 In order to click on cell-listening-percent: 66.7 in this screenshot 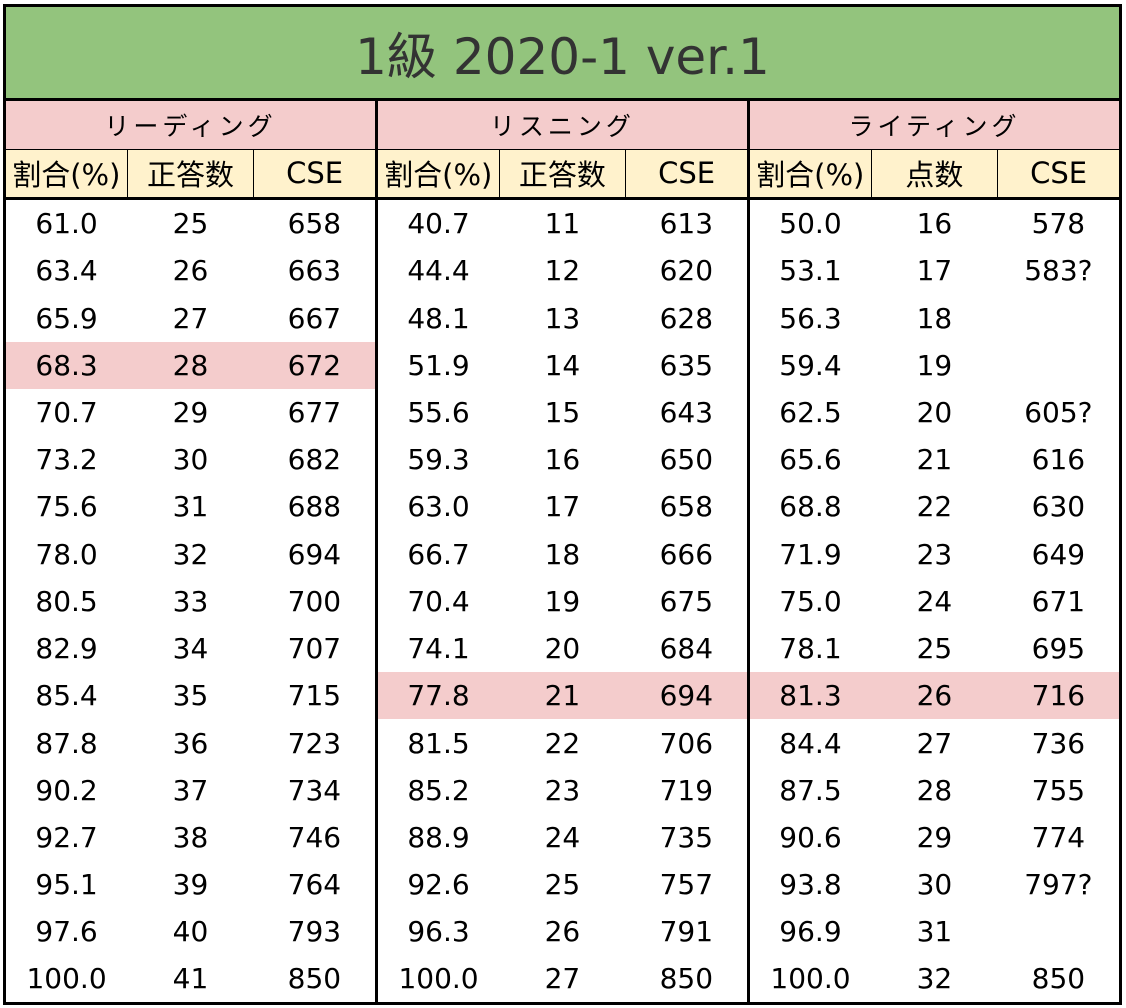, I will do `click(437, 554)`.